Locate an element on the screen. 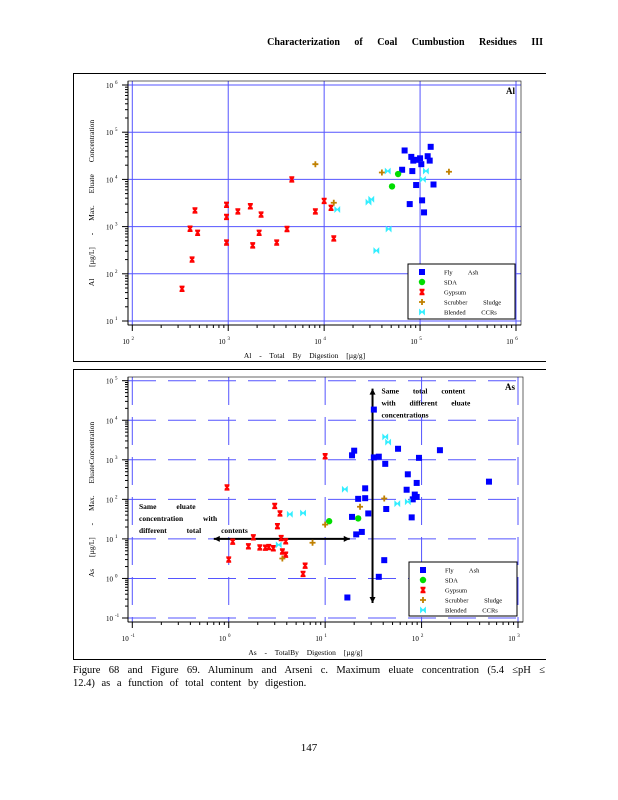 The width and height of the screenshot is (618, 800). legend-label: SDA is located at coordinates (450, 283).